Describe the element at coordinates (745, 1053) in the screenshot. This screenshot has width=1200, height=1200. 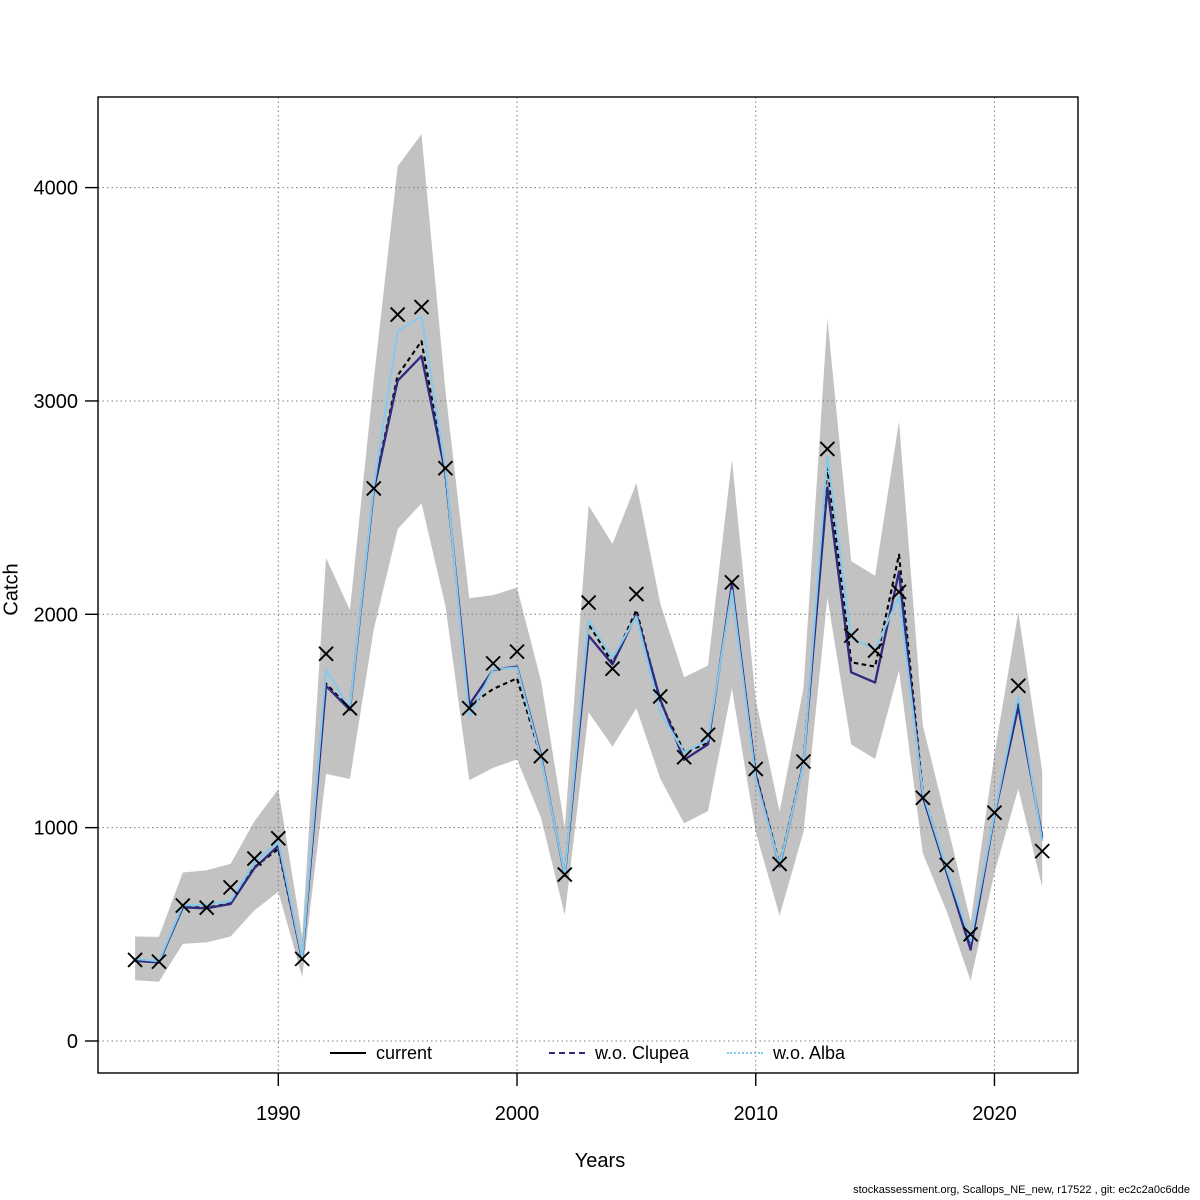
I see `wo-alba-line-sample` at that location.